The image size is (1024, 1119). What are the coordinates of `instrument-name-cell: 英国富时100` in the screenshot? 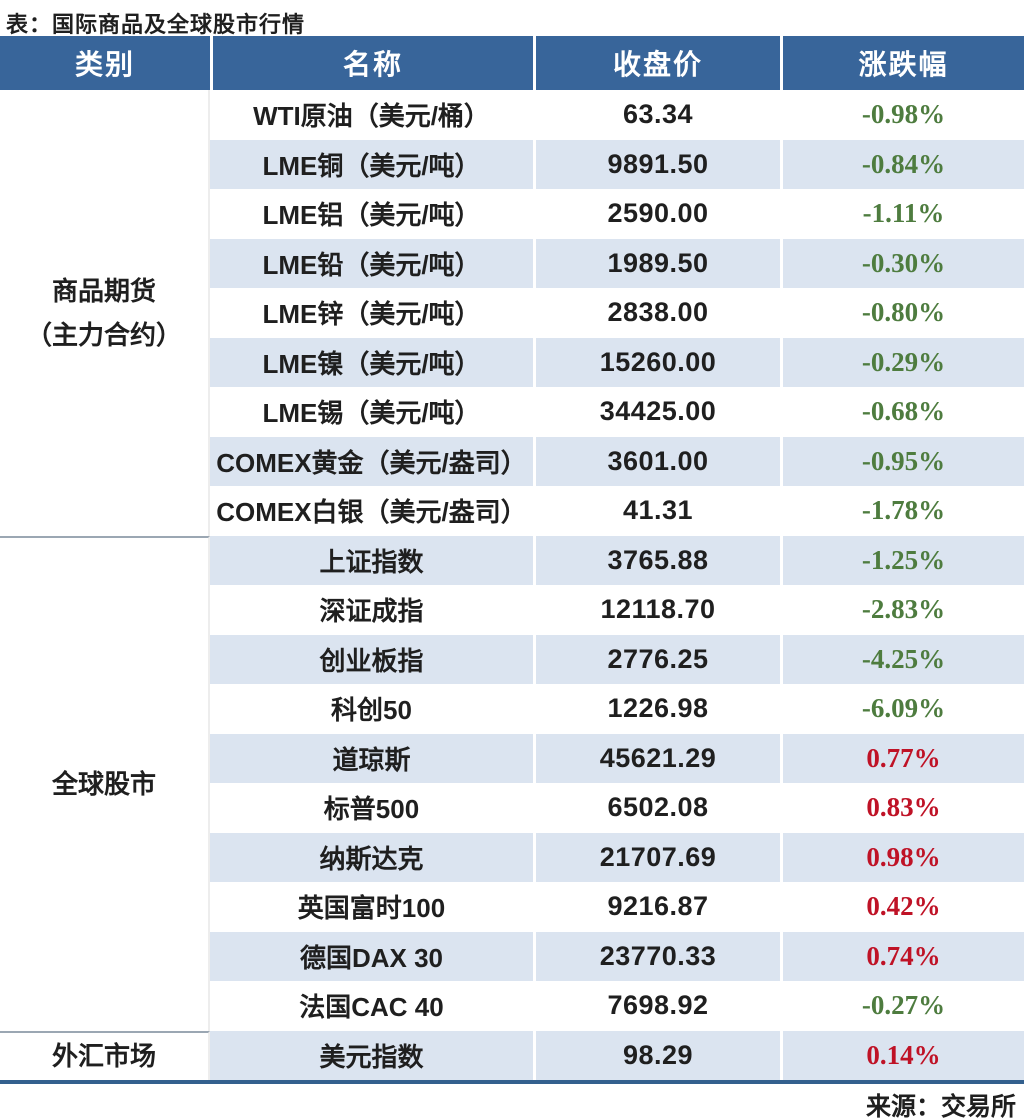 It's located at (371, 907).